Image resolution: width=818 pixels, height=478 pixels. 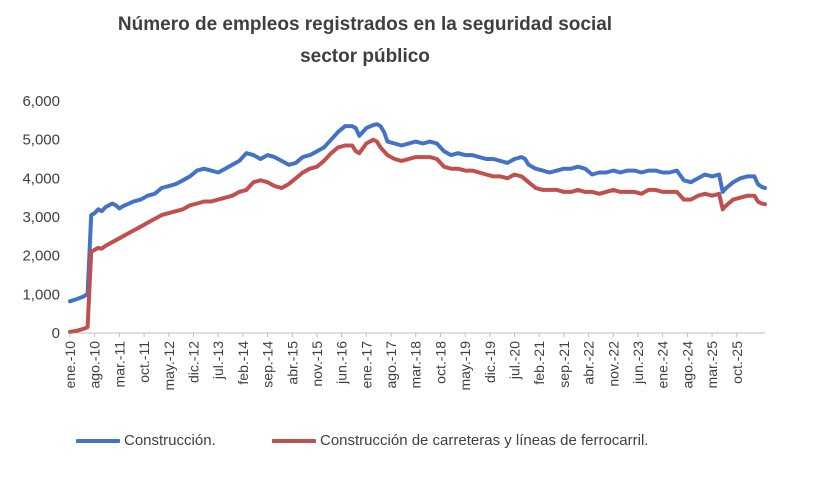 I want to click on x-tick-label: ago.-17, so click(x=391, y=365).